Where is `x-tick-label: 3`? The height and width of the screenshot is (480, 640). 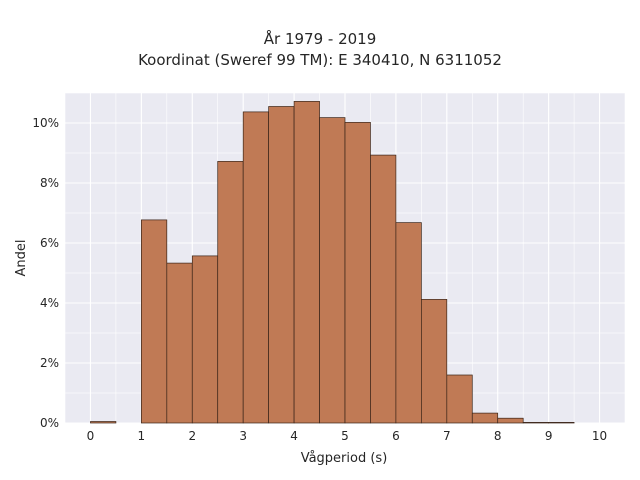 x-tick-label: 3 is located at coordinates (243, 436).